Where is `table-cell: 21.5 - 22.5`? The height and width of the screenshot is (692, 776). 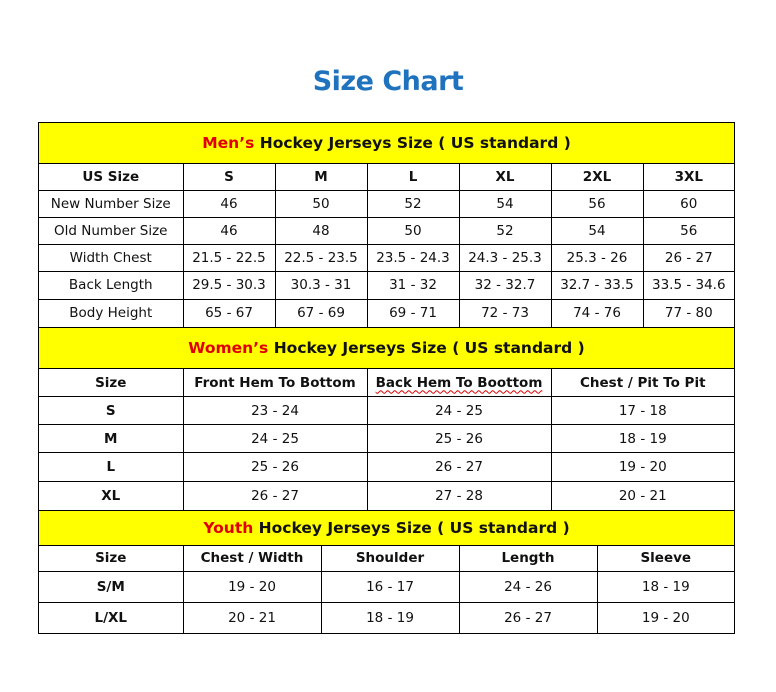
table-cell: 21.5 - 22.5 is located at coordinates (229, 257).